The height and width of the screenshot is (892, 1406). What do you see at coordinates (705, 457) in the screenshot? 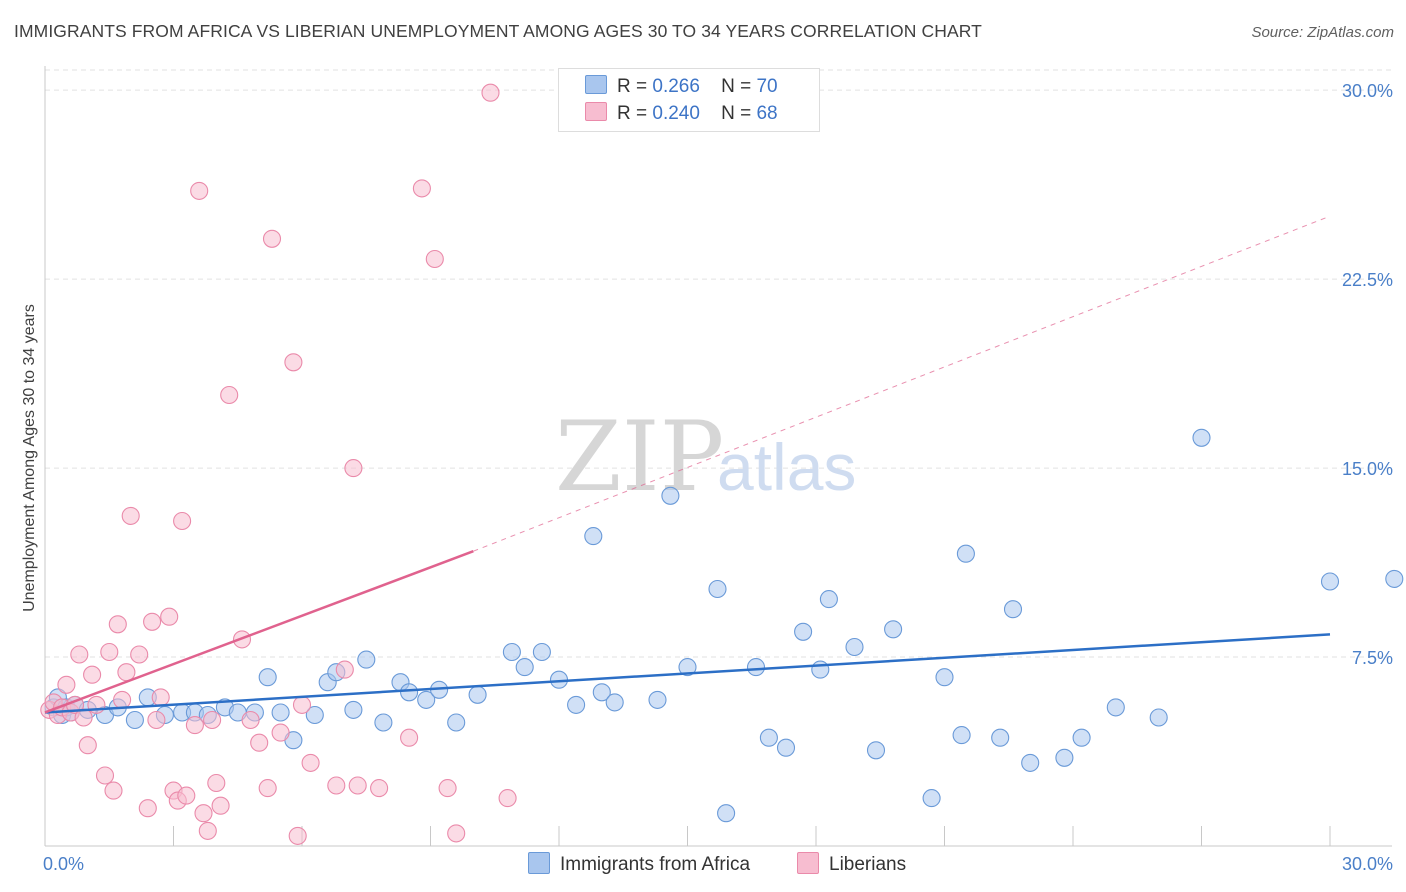
I see `watermark: ZIP atlas` at bounding box center [705, 457].